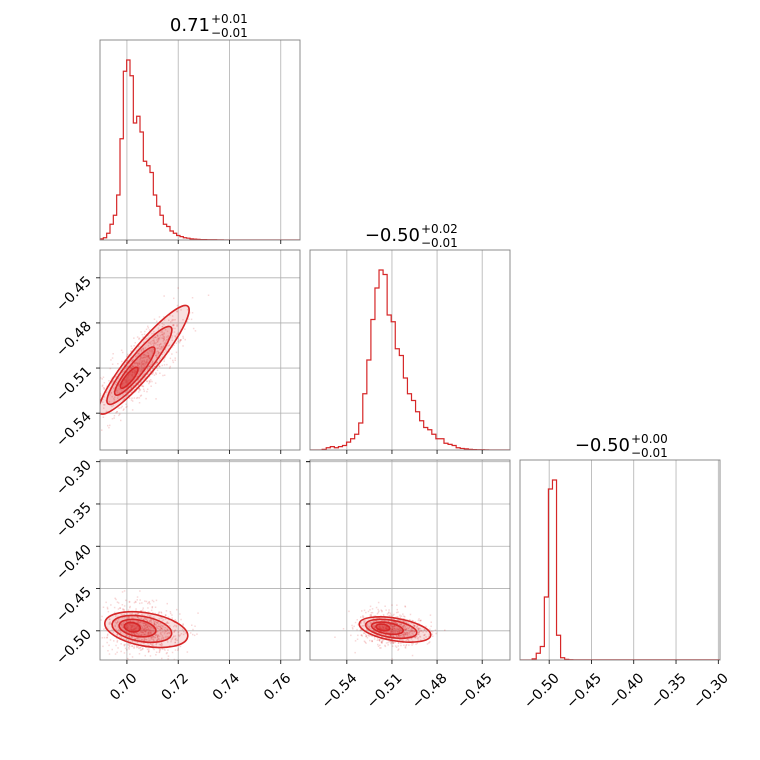 The height and width of the screenshot is (760, 760). I want to click on histogram-panel-0: 0.71 +0.01−0.01, so click(200, 128).